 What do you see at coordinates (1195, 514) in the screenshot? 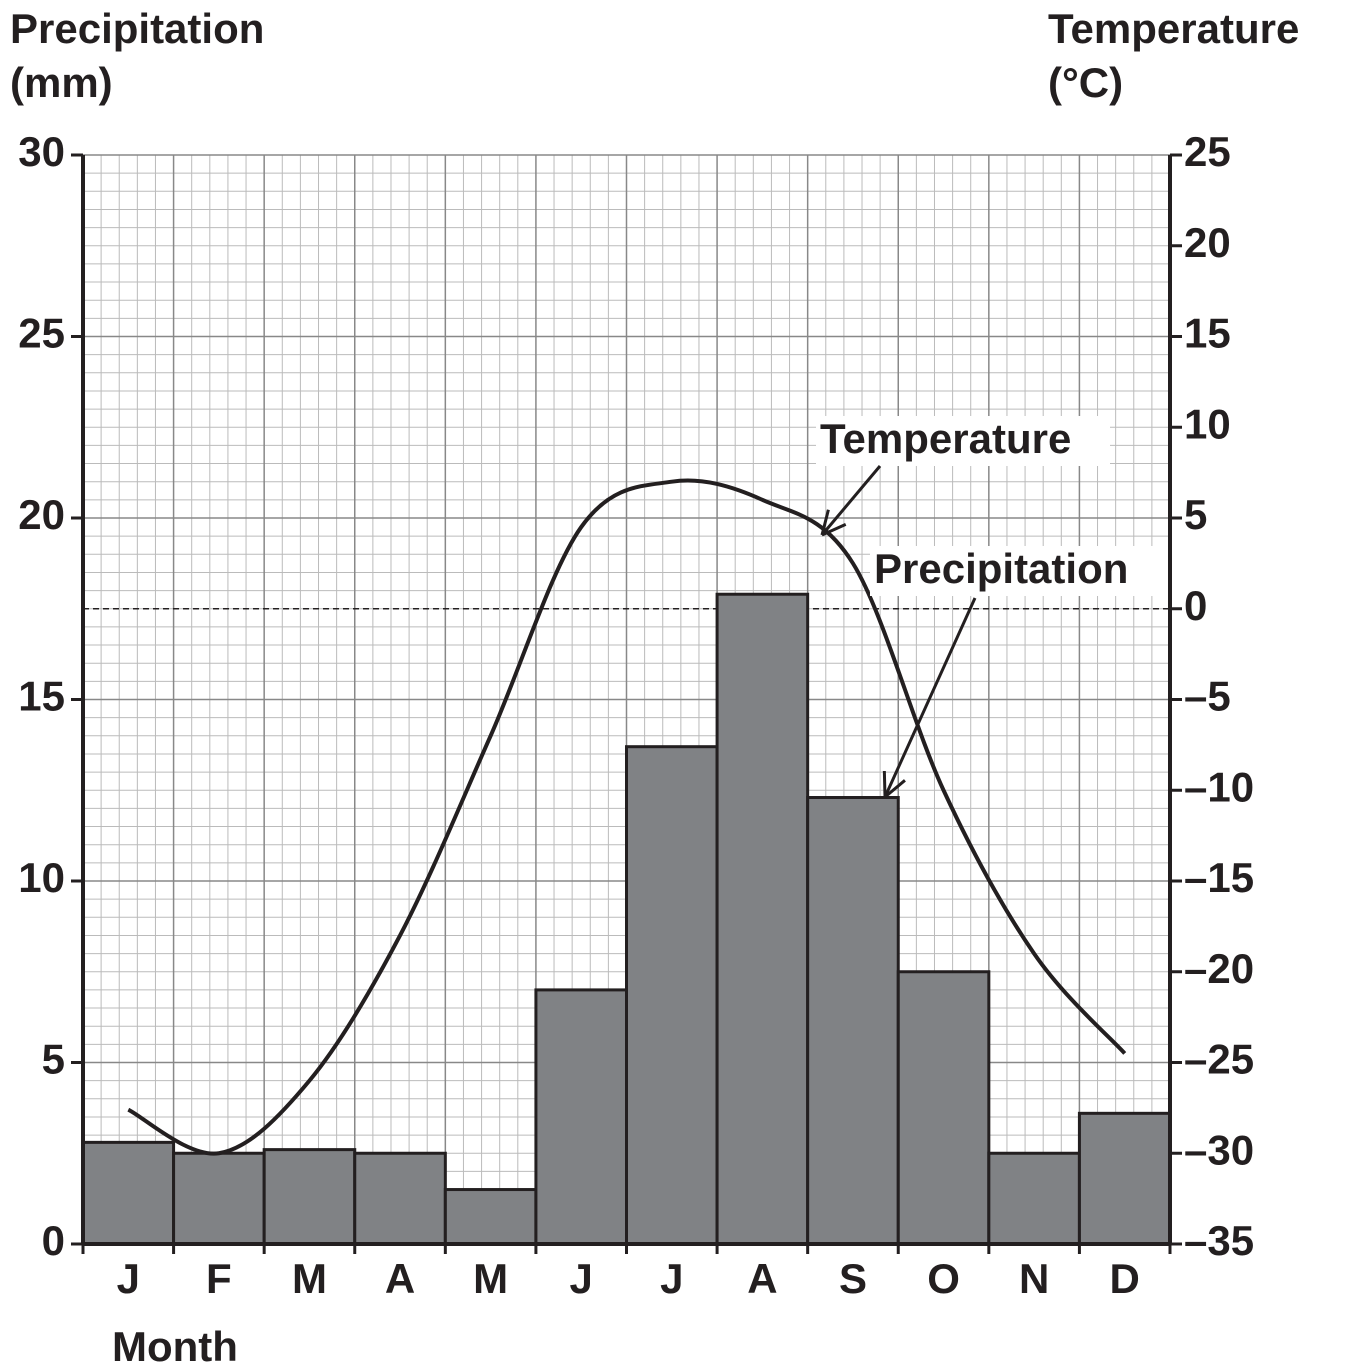
I see `y2-tick-label: 5` at bounding box center [1195, 514].